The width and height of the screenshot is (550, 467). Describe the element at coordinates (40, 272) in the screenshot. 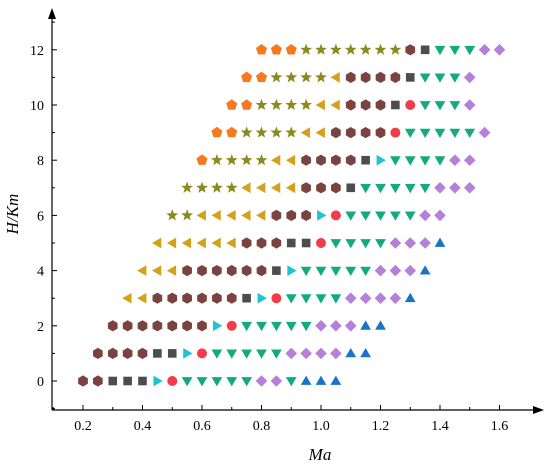

I see `y-tick-label: 4` at that location.